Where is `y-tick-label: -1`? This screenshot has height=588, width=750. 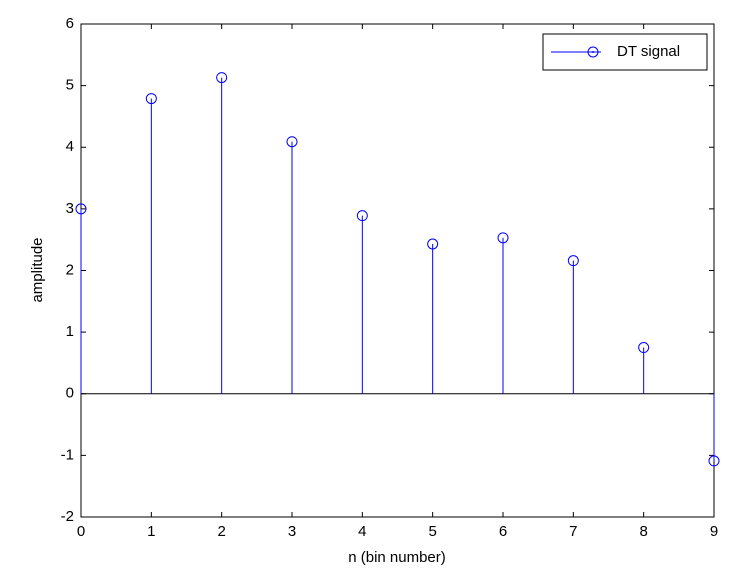 y-tick-label: -1 is located at coordinates (67, 454).